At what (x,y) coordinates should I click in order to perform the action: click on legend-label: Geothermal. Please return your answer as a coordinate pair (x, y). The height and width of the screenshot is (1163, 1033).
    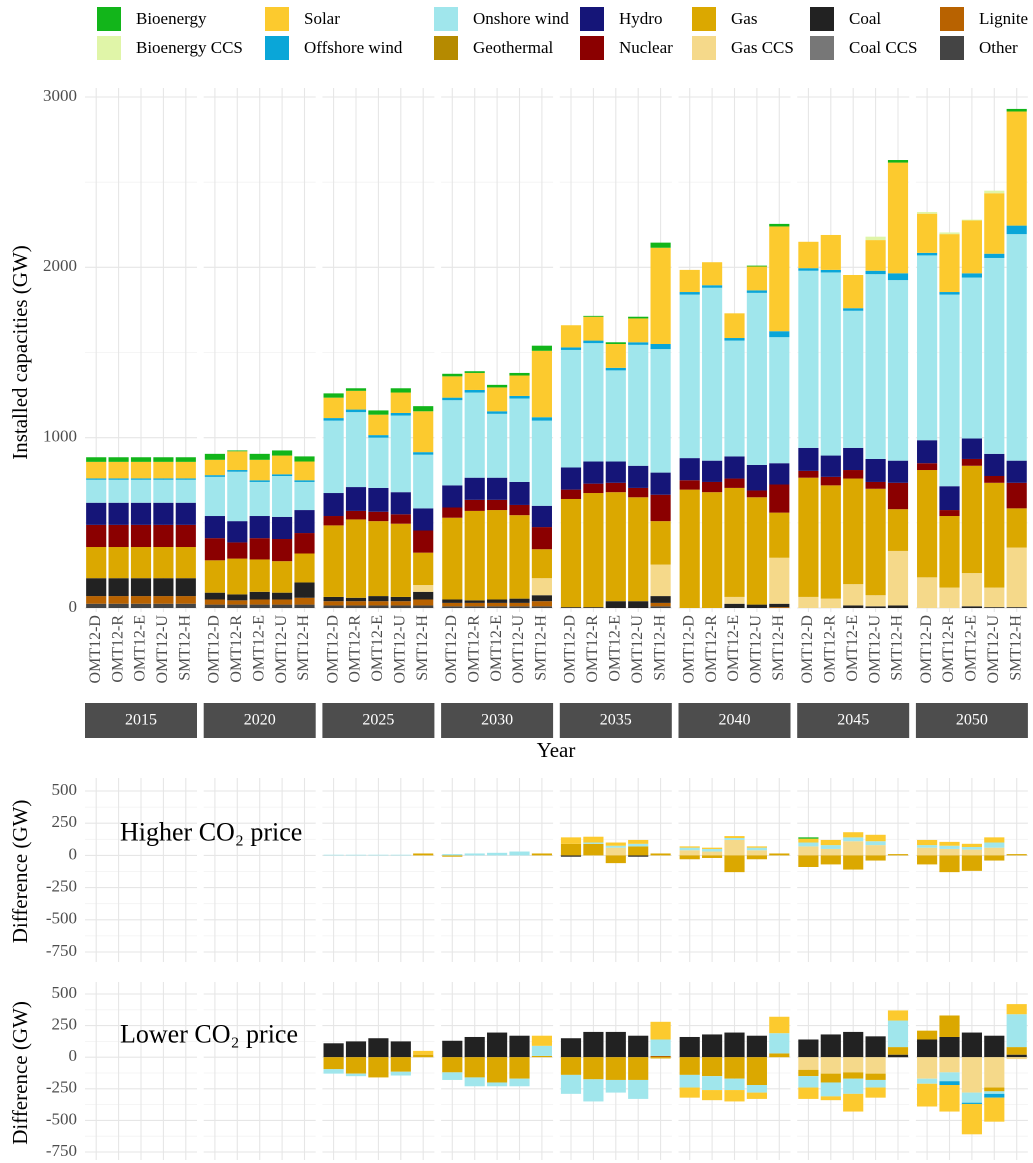
    Looking at the image, I should click on (513, 47).